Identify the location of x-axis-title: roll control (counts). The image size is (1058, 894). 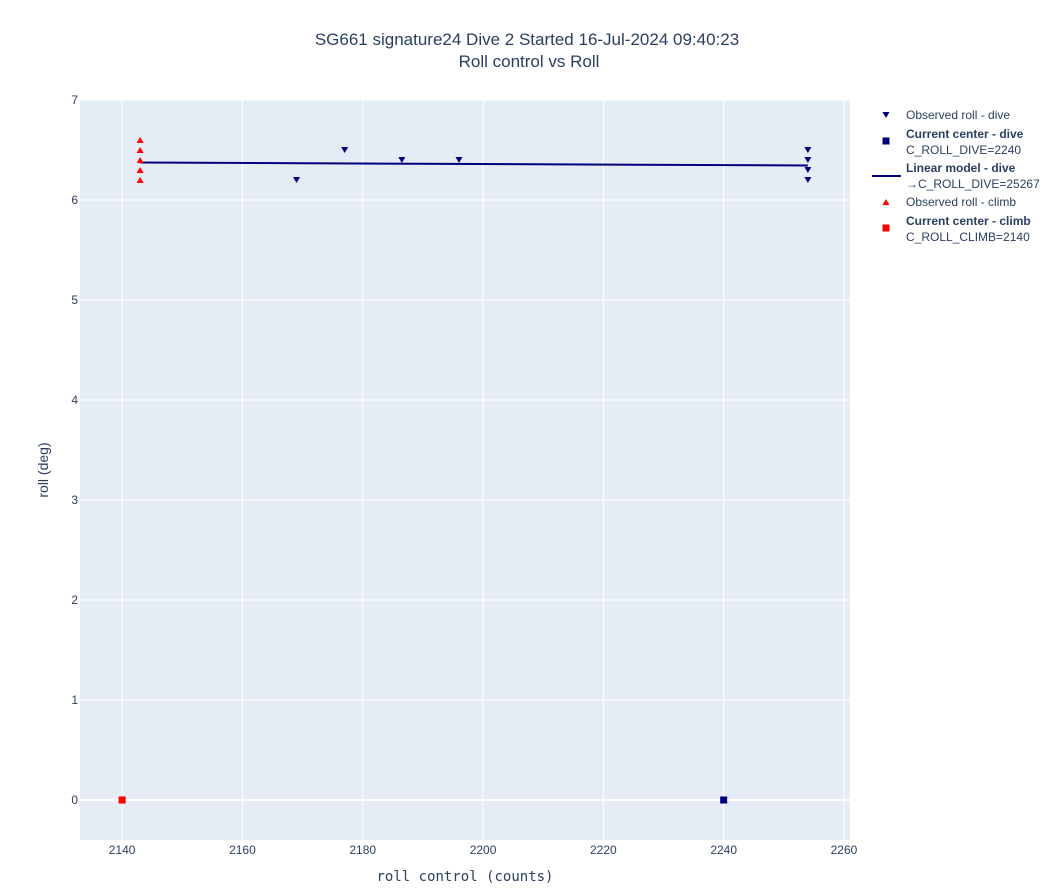
(464, 877).